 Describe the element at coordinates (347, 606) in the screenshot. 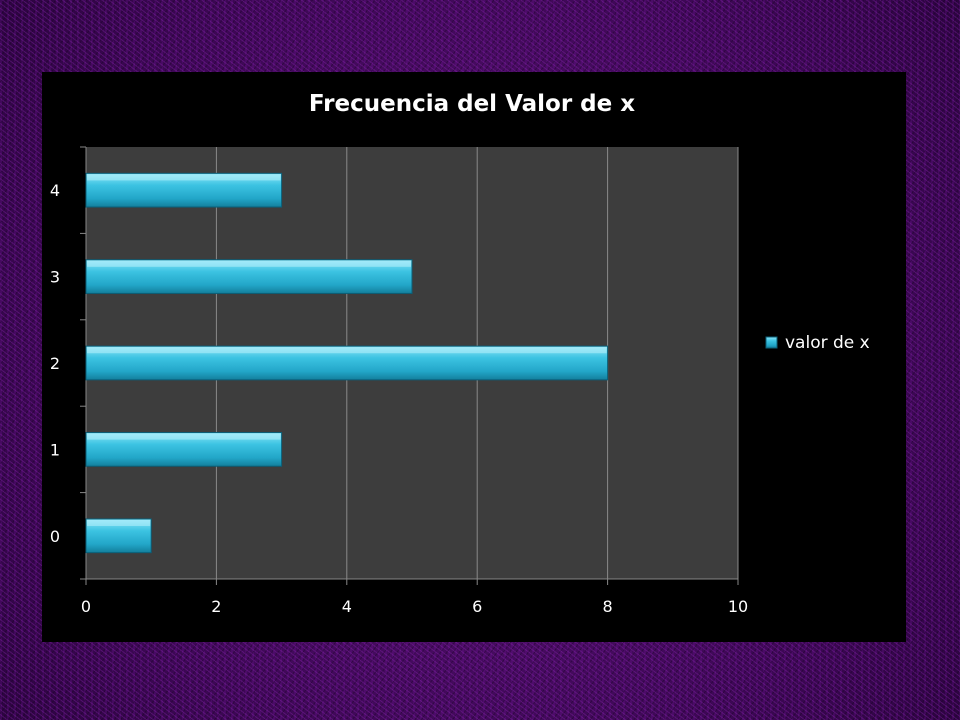

I see `x-tick-label: 4` at that location.